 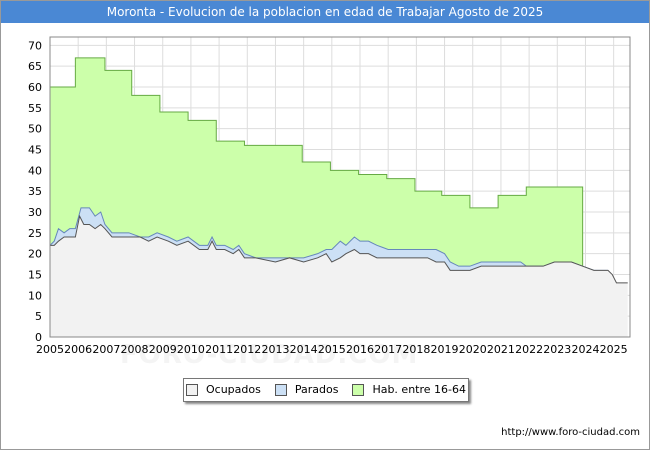 What do you see at coordinates (585, 349) in the screenshot?
I see `x-tick-label: 2024` at bounding box center [585, 349].